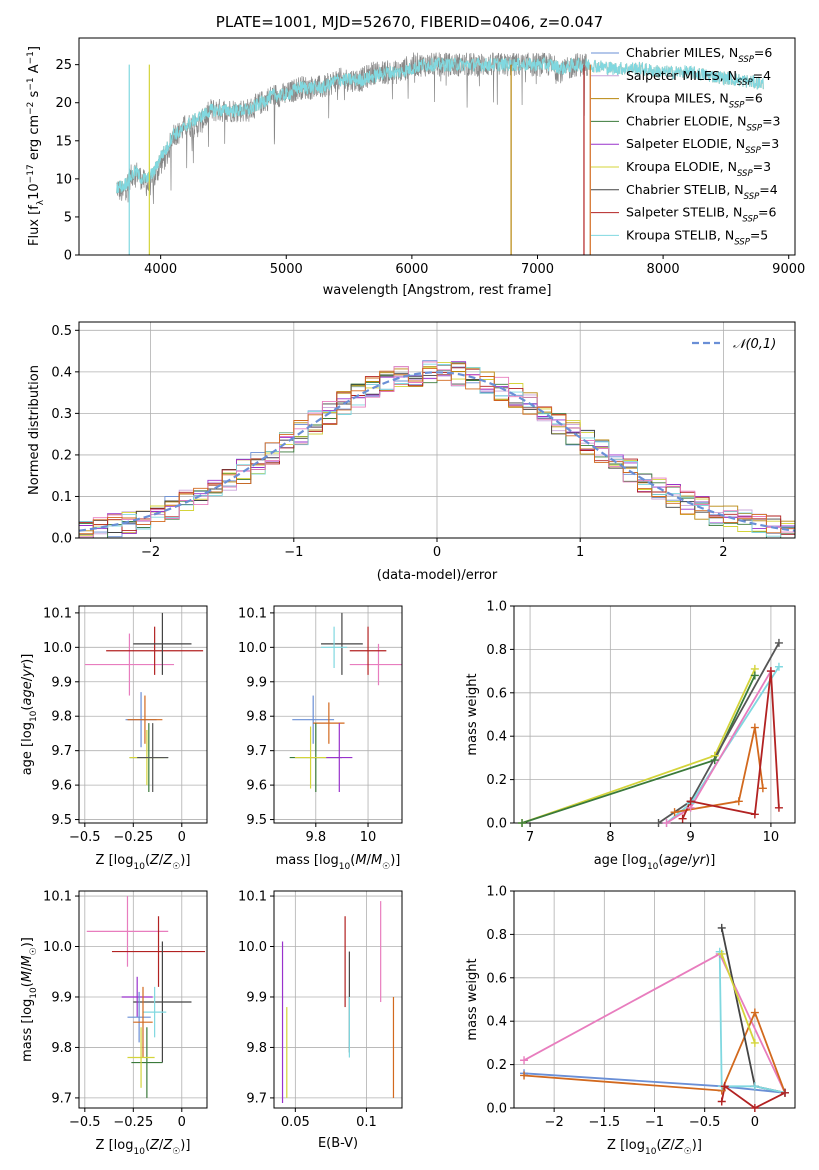 The image size is (819, 1170). I want to click on gaussian-curve, so click(437, 451).